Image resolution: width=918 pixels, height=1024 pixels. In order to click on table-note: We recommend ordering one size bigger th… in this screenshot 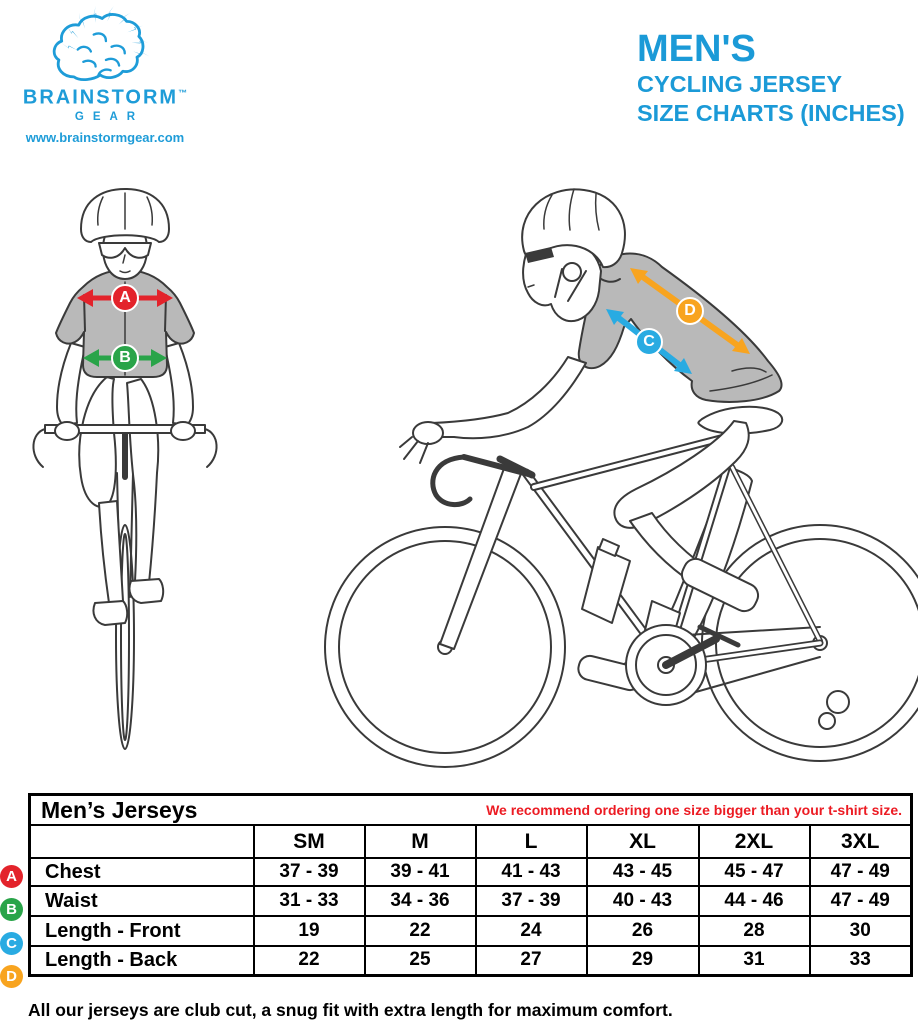, I will do `click(694, 810)`.